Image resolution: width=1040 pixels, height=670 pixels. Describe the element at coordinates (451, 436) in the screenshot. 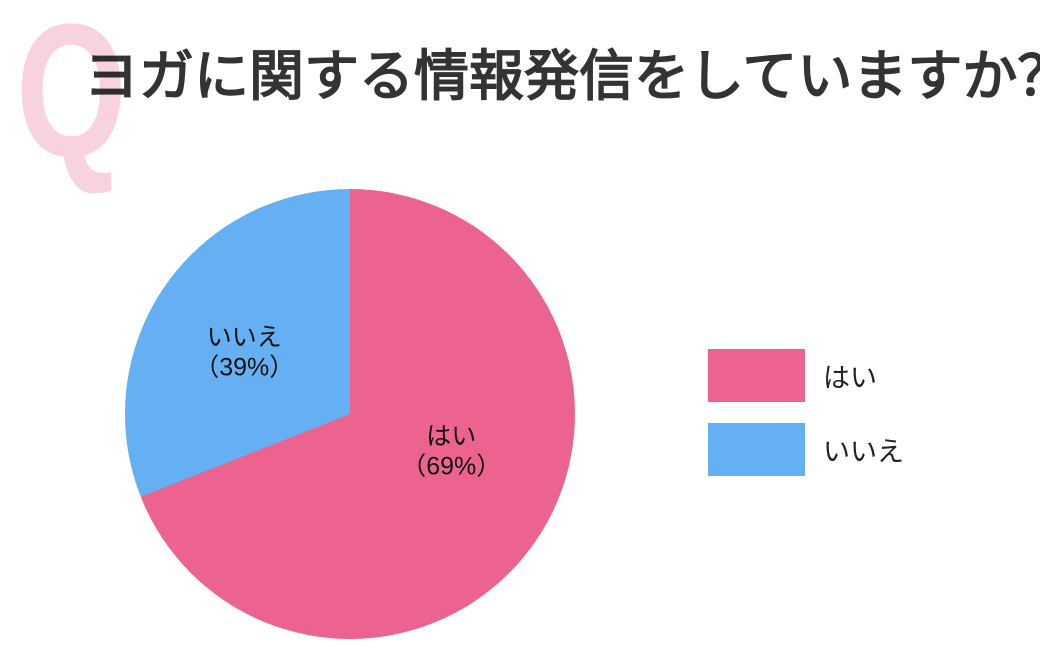

I see `pie-slice-yes-name: はい` at that location.